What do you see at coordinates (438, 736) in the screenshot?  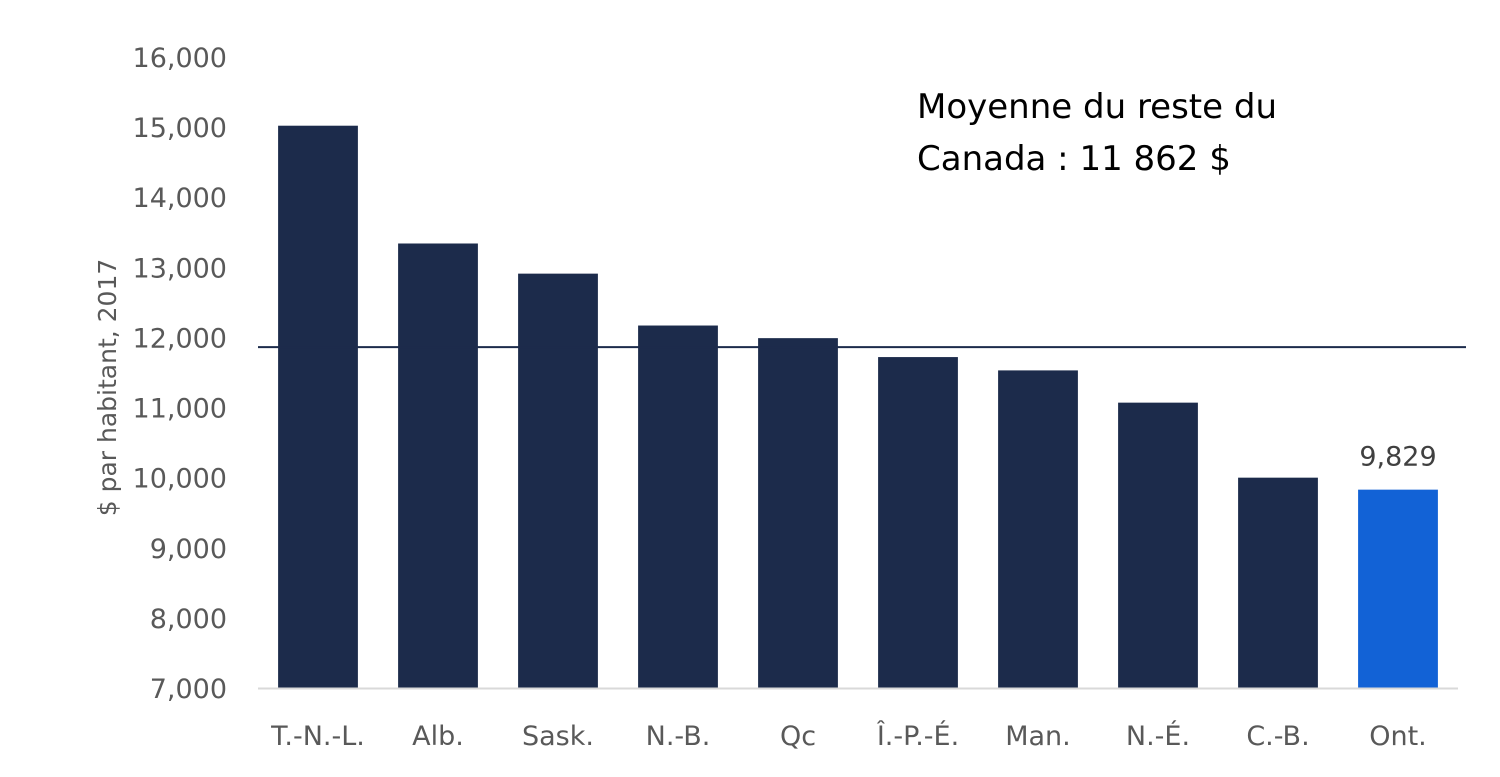 I see `x-tick-label: Alb.` at bounding box center [438, 736].